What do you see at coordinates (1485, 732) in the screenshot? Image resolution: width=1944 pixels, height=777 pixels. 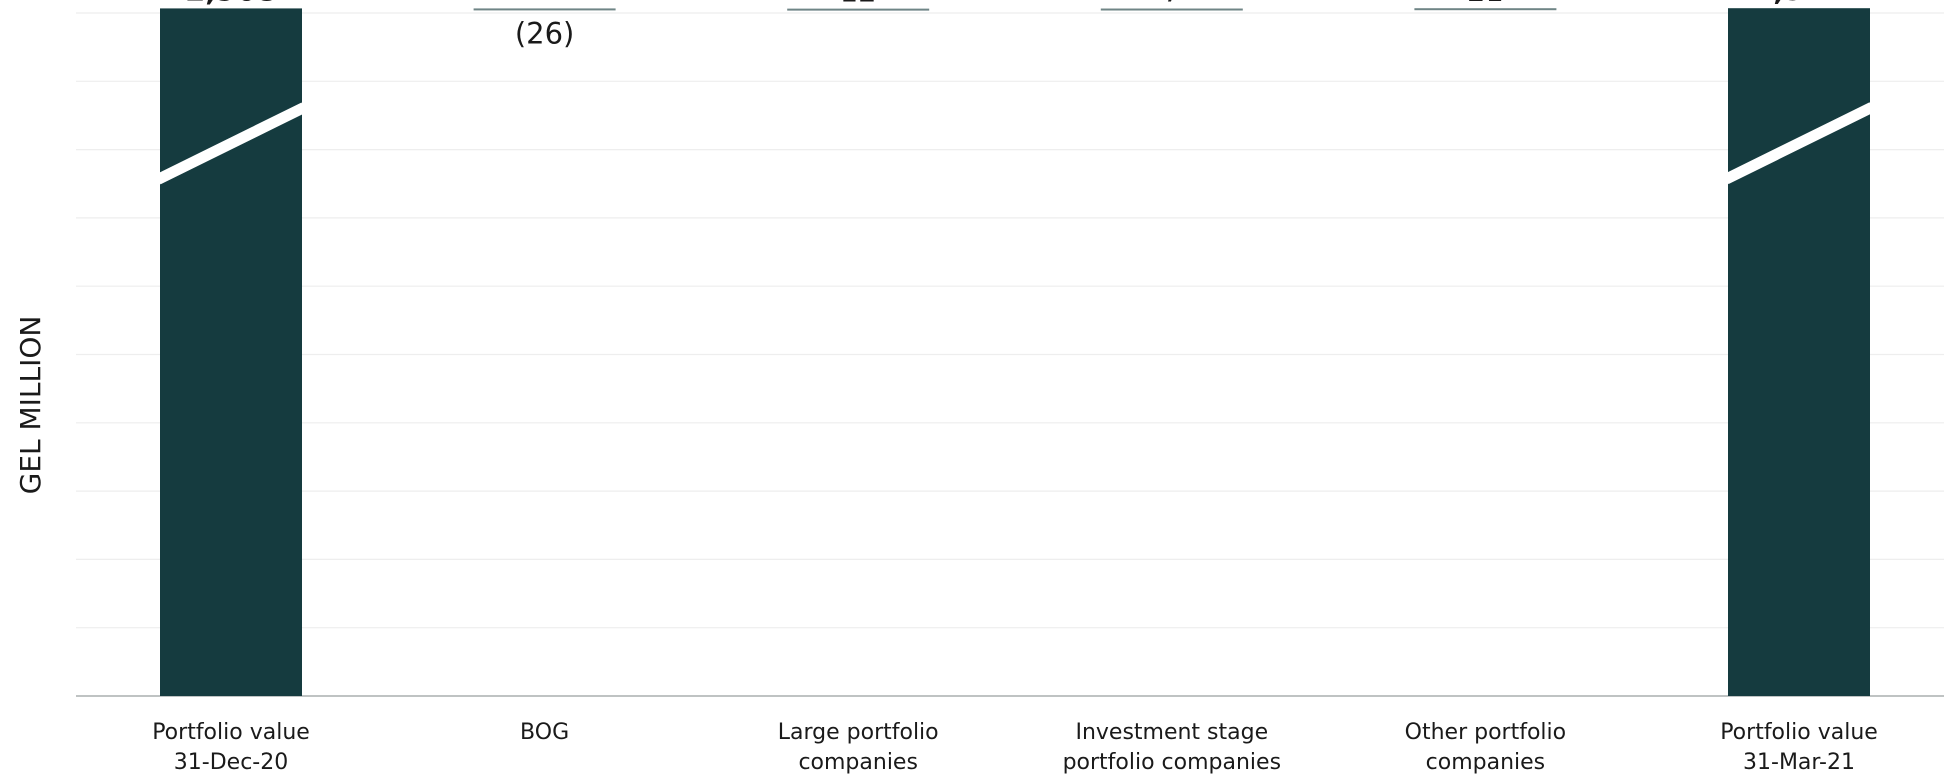 I see `category-label: Other portfolio` at bounding box center [1485, 732].